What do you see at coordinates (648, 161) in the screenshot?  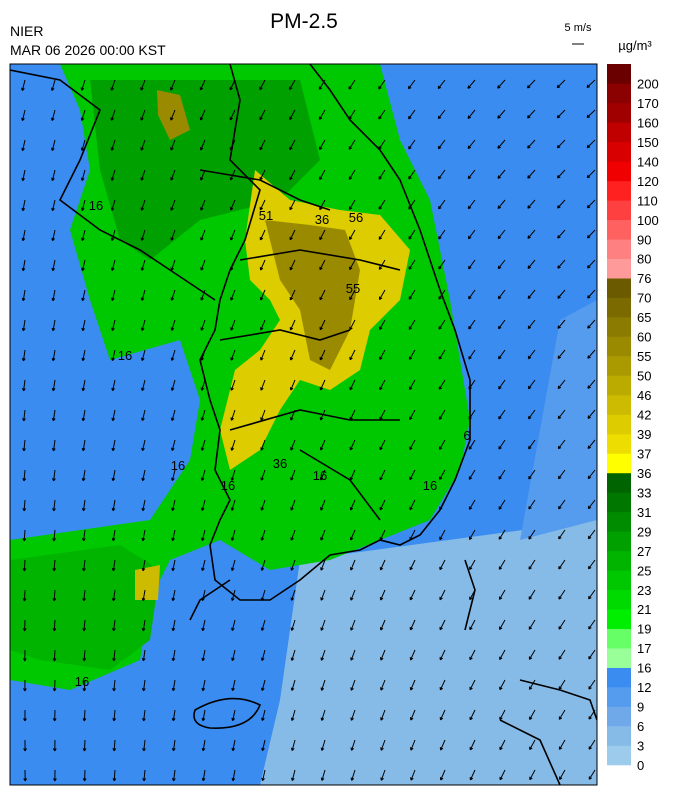 I see `colorbar-label: 140` at bounding box center [648, 161].